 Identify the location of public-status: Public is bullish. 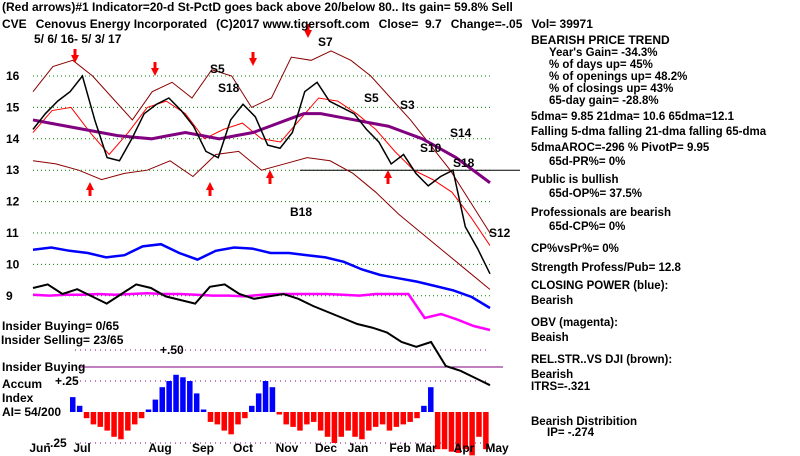
(575, 180).